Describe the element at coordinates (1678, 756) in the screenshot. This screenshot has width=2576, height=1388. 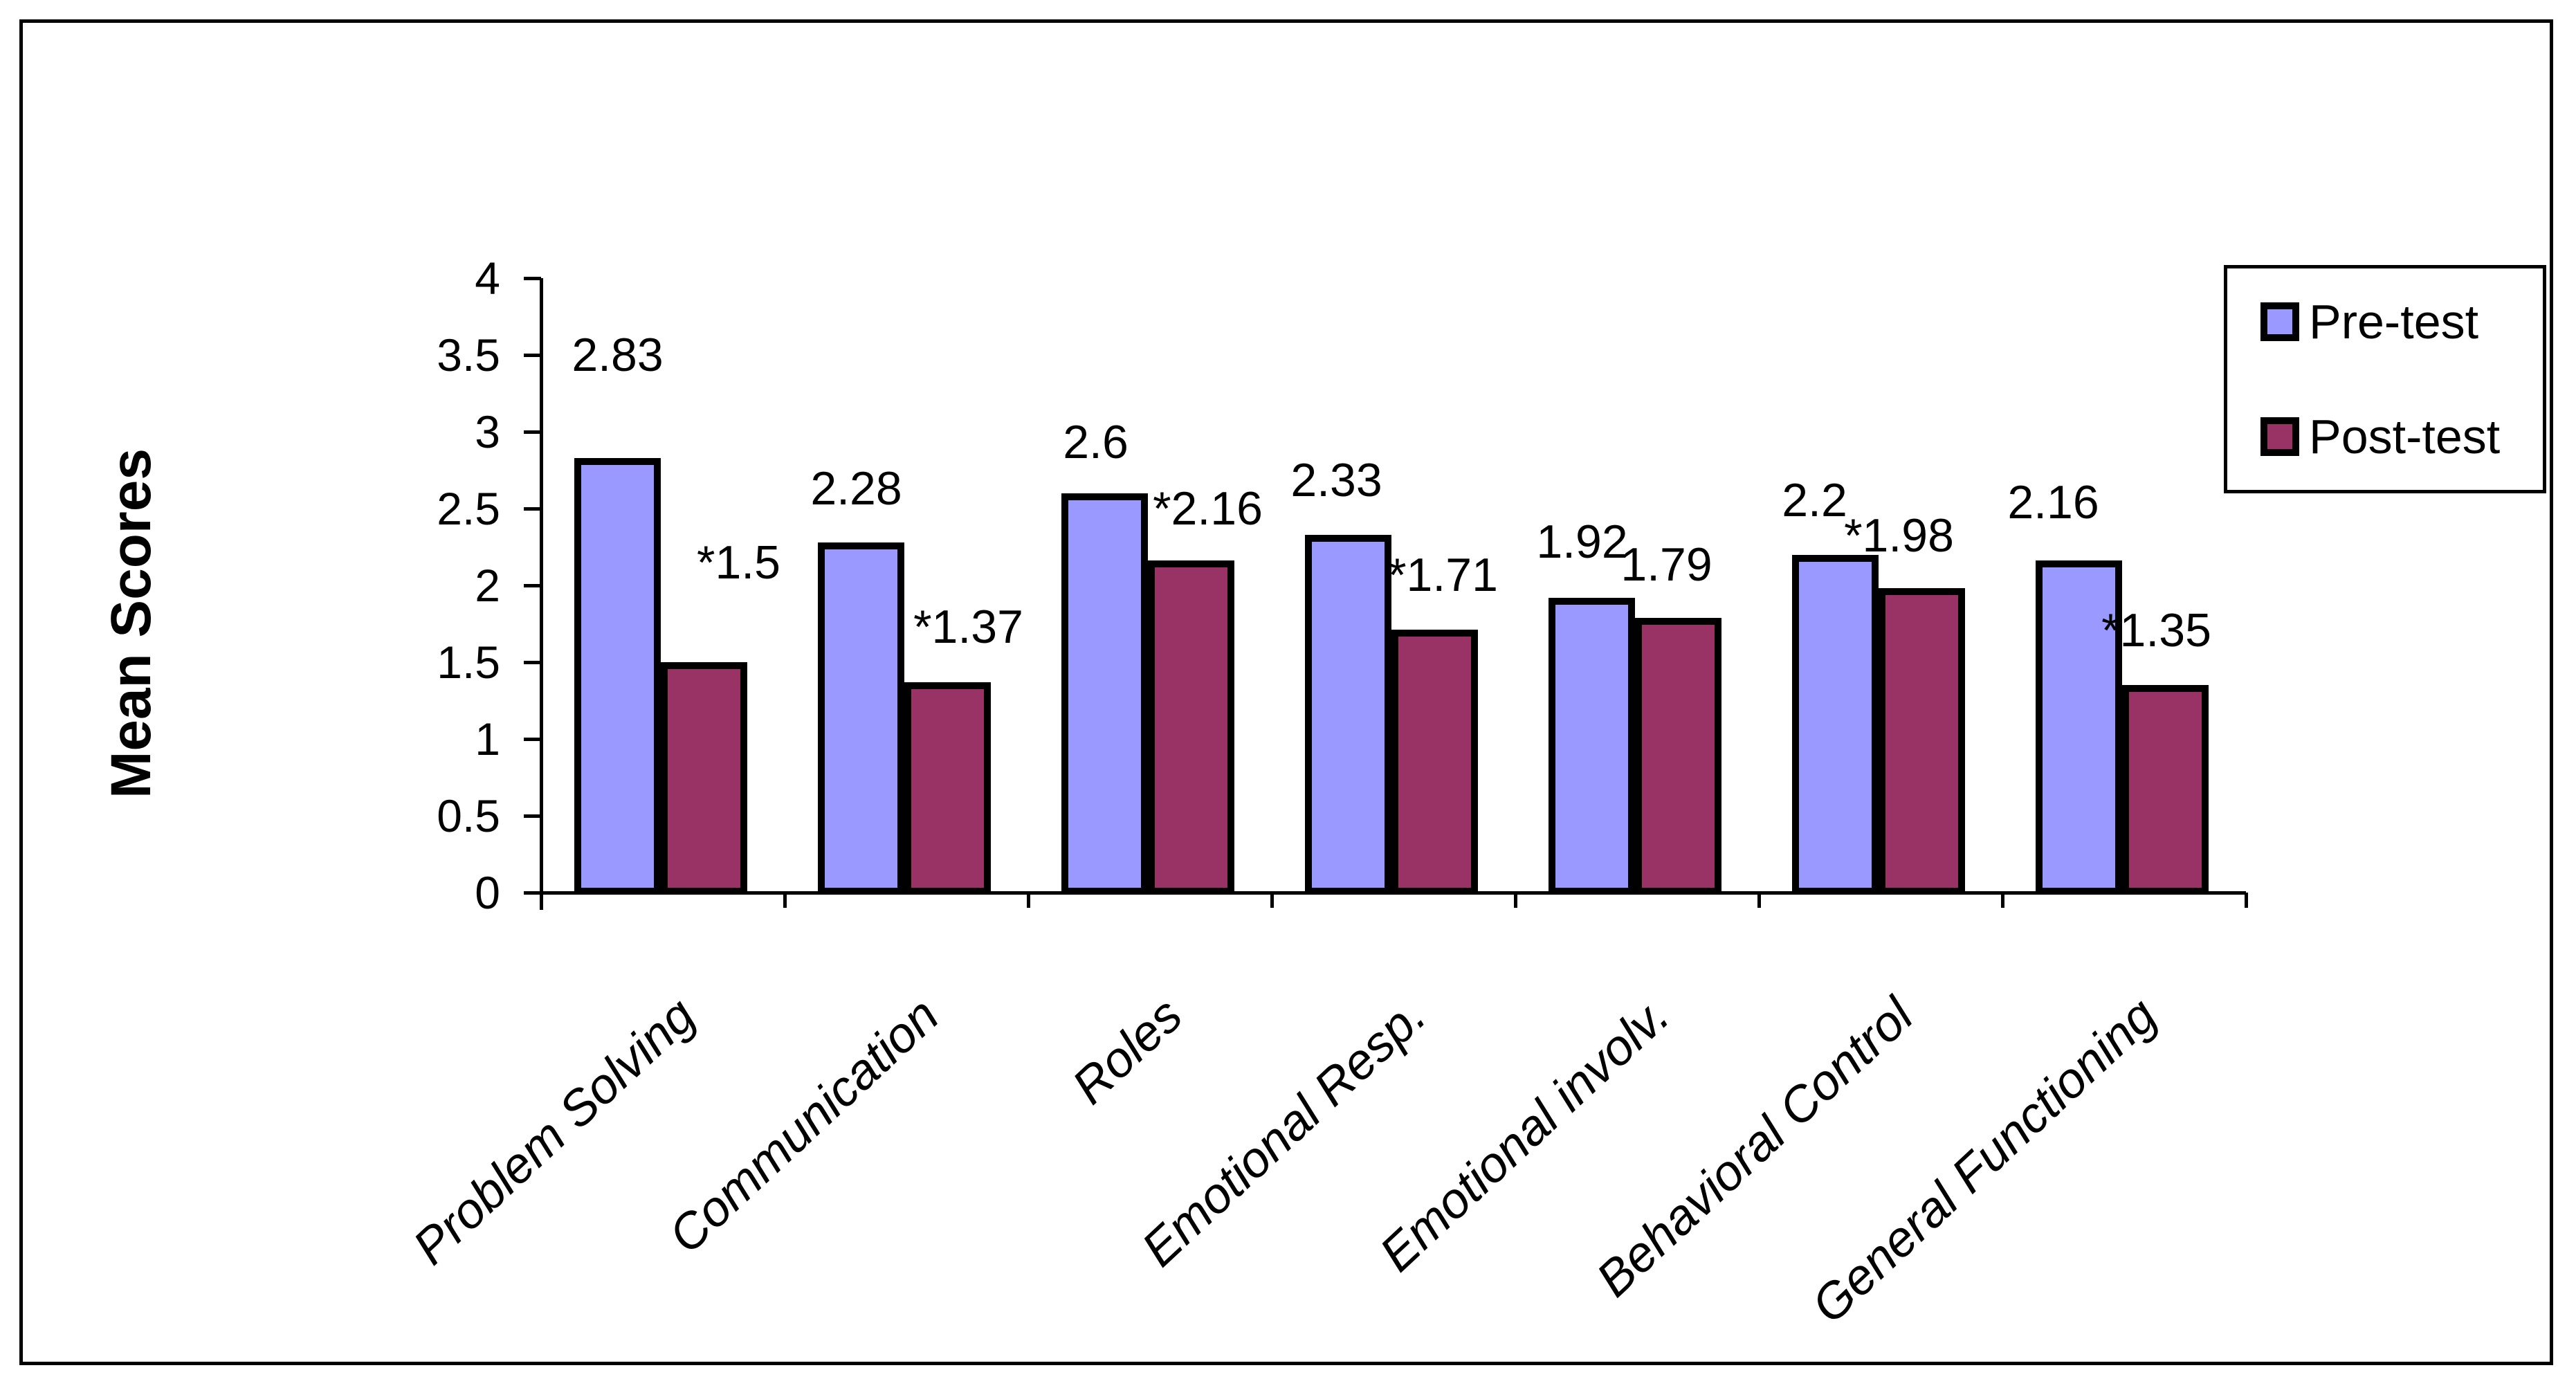
I see `bar-post-test-emotional-involv` at that location.